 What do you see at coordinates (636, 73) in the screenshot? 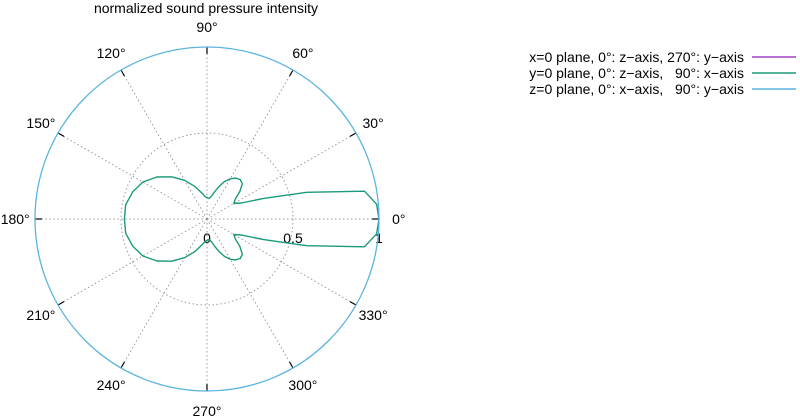
I see `legend-entry-label: y=0 plane, 0°: z−axis, 90°: x−axis` at bounding box center [636, 73].